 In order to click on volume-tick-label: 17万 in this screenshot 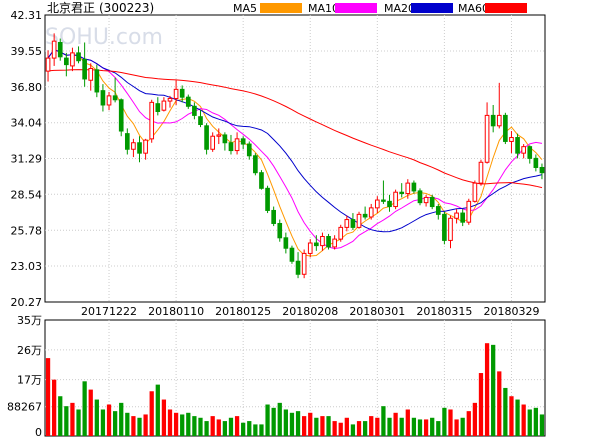, I will do `click(29, 380)`.